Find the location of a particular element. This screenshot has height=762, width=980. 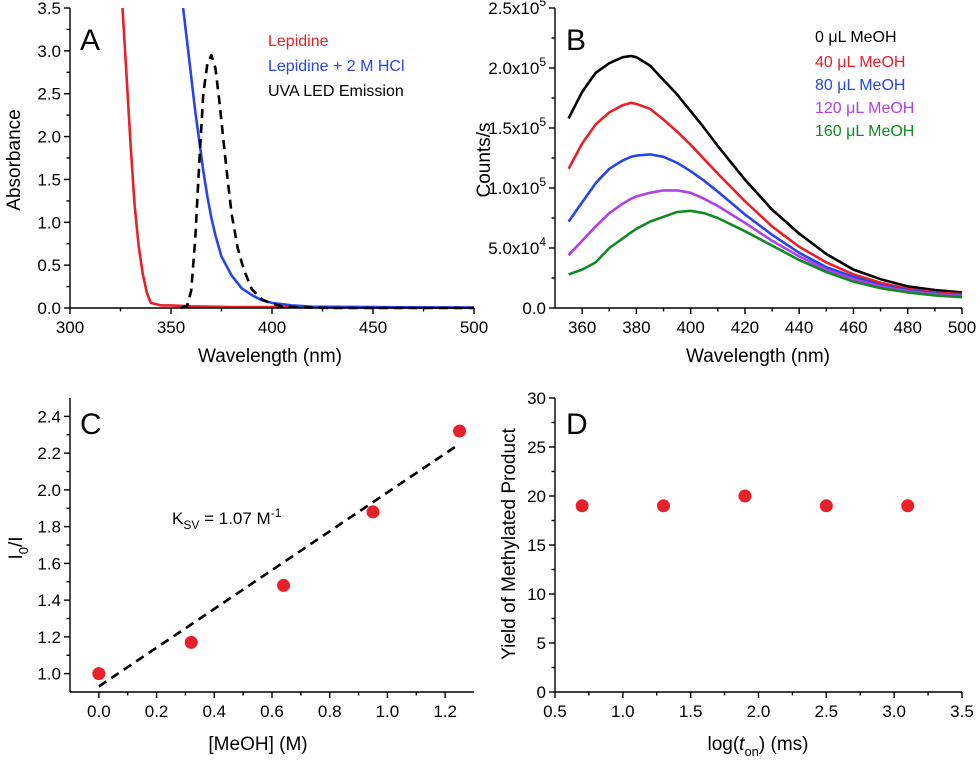

legend-entry: 160 μL MeOH is located at coordinates (864, 131).